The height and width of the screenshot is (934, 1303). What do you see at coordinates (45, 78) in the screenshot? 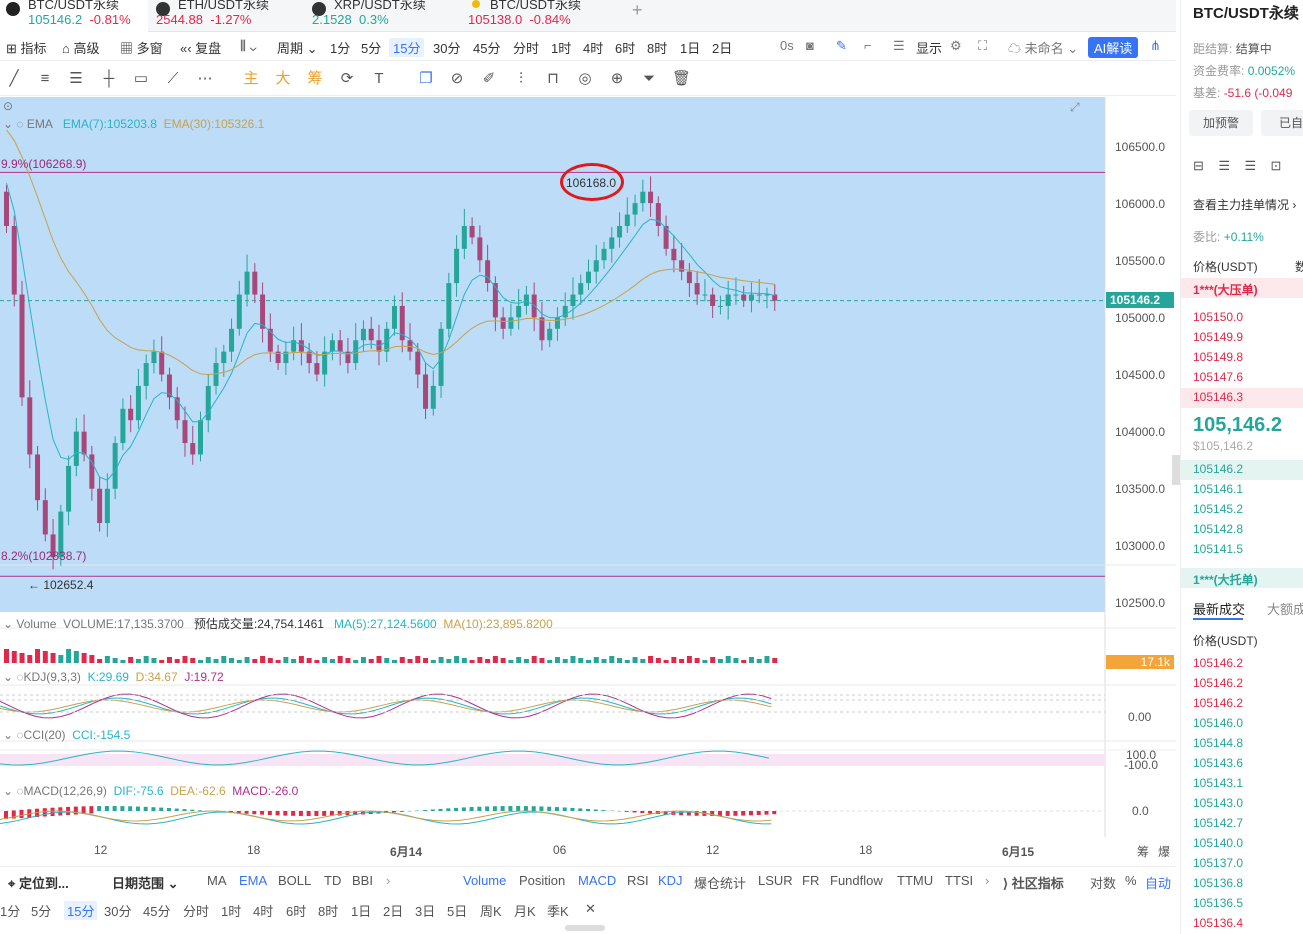
I see `hline-tool-icon: ≡` at bounding box center [45, 78].